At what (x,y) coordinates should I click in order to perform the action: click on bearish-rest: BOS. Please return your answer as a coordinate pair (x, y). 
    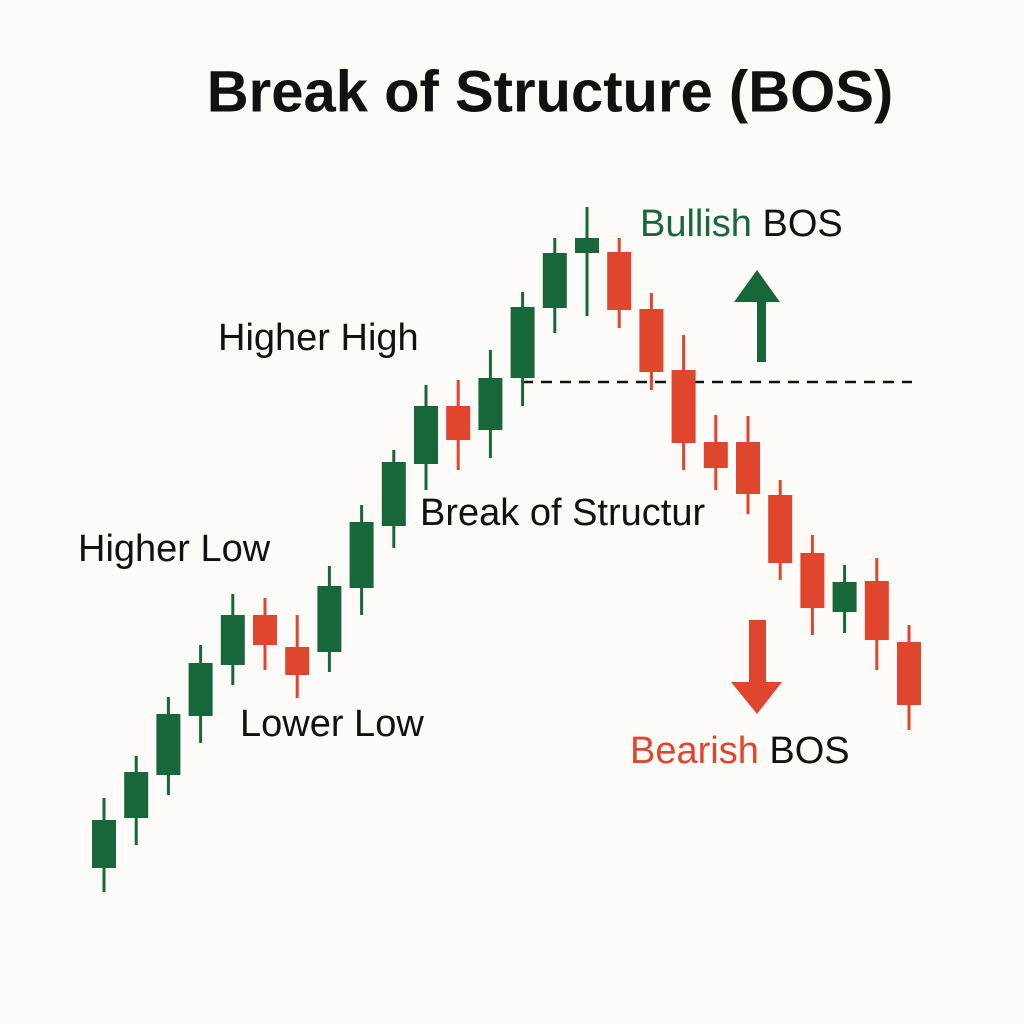
    Looking at the image, I should click on (809, 751).